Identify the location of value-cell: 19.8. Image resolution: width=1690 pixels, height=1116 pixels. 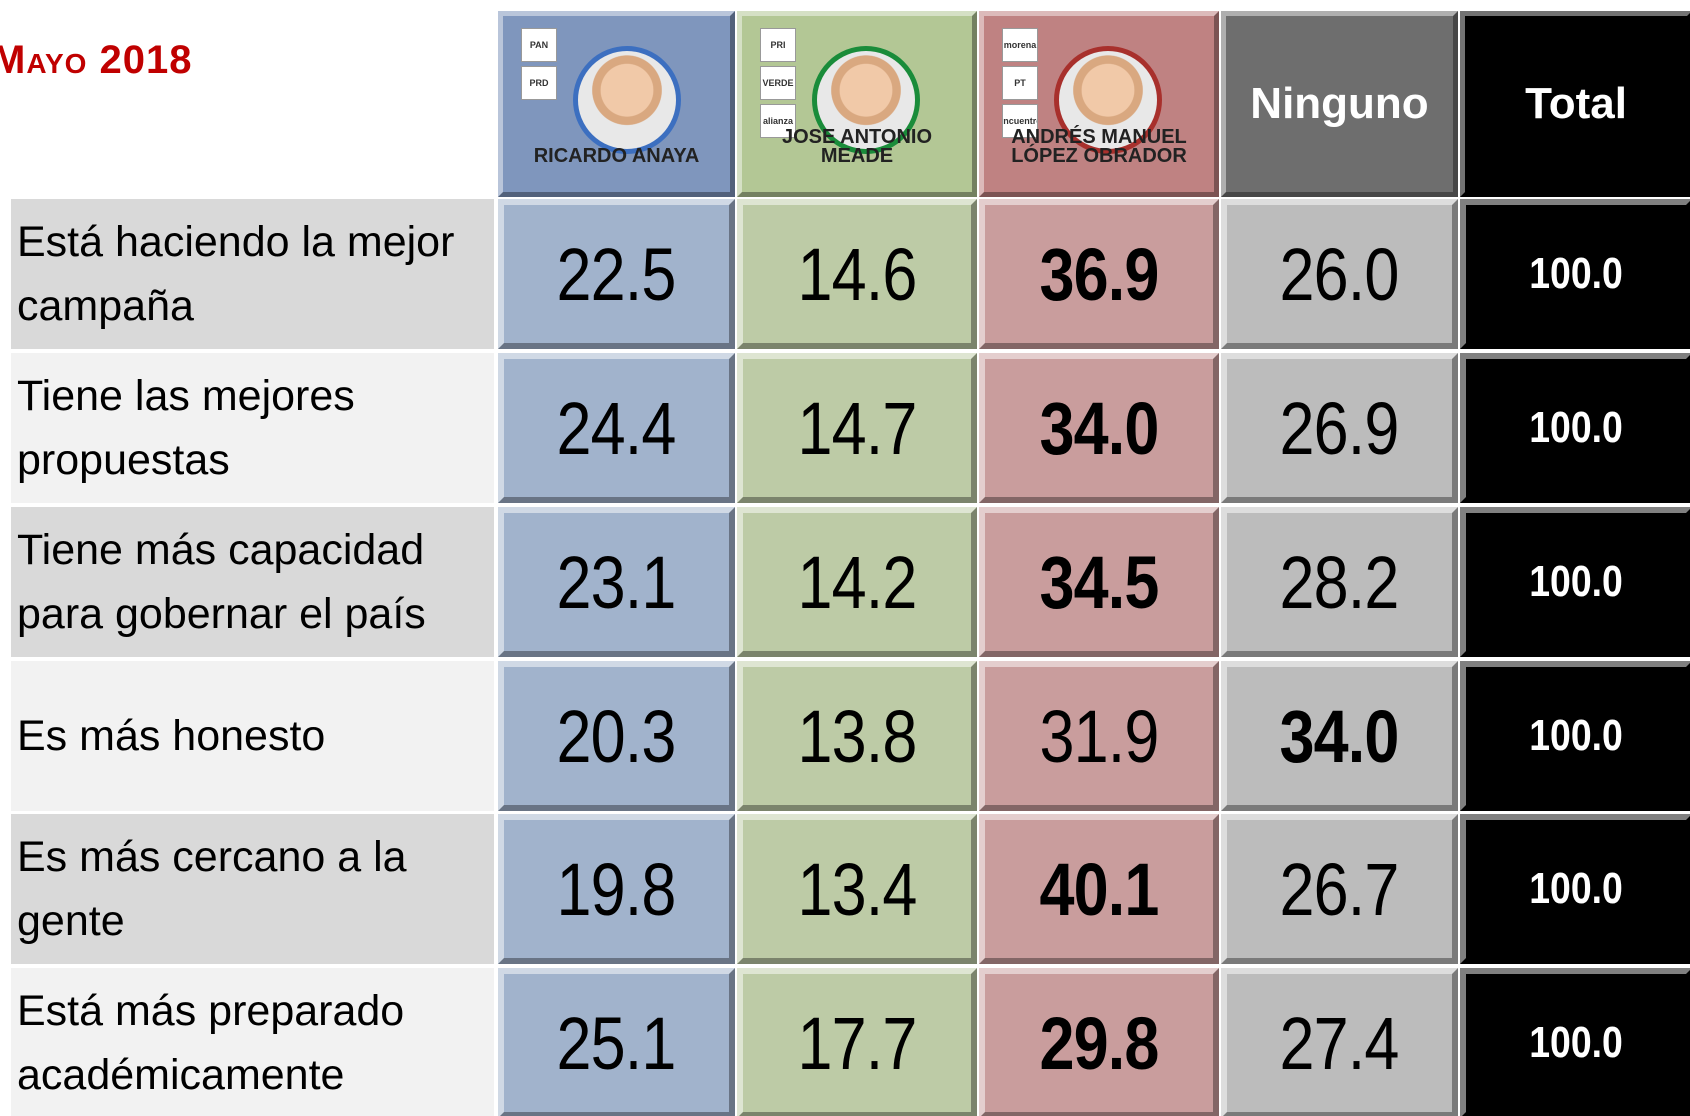
(616, 889).